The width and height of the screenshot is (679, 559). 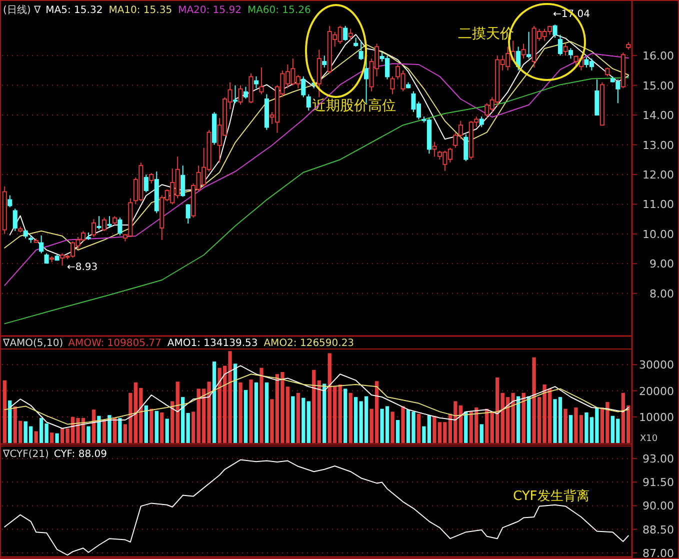 What do you see at coordinates (140, 10) in the screenshot?
I see `text: MA10: 15.35` at bounding box center [140, 10].